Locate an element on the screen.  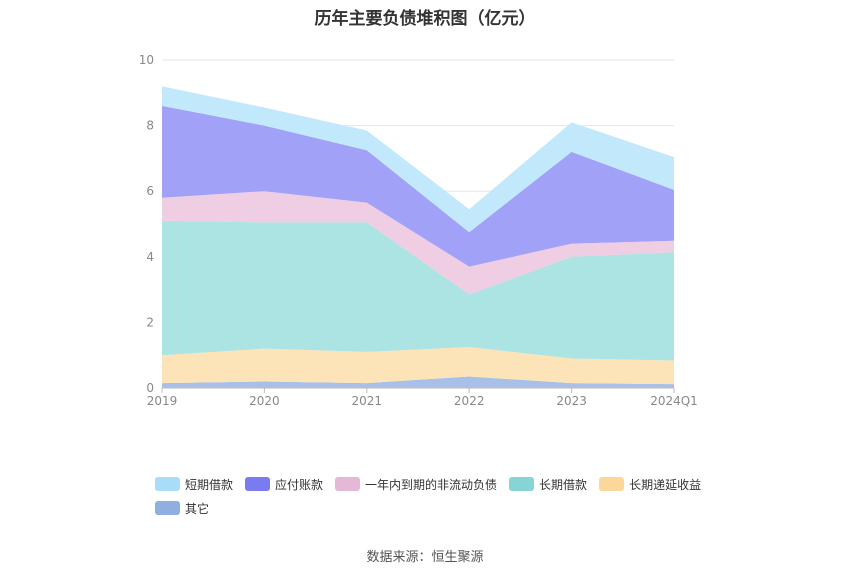
x-tick-label: 2023 is located at coordinates (571, 401).